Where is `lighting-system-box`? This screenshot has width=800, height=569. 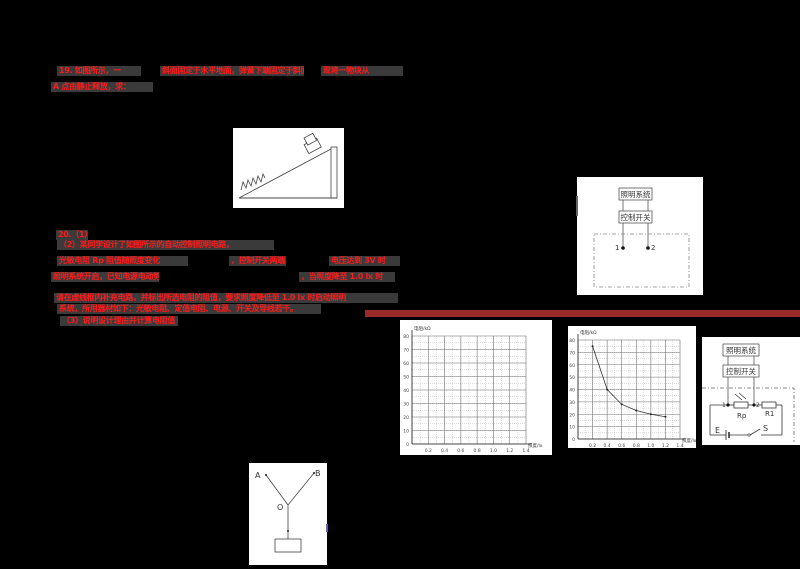
lighting-system-box is located at coordinates (635, 194).